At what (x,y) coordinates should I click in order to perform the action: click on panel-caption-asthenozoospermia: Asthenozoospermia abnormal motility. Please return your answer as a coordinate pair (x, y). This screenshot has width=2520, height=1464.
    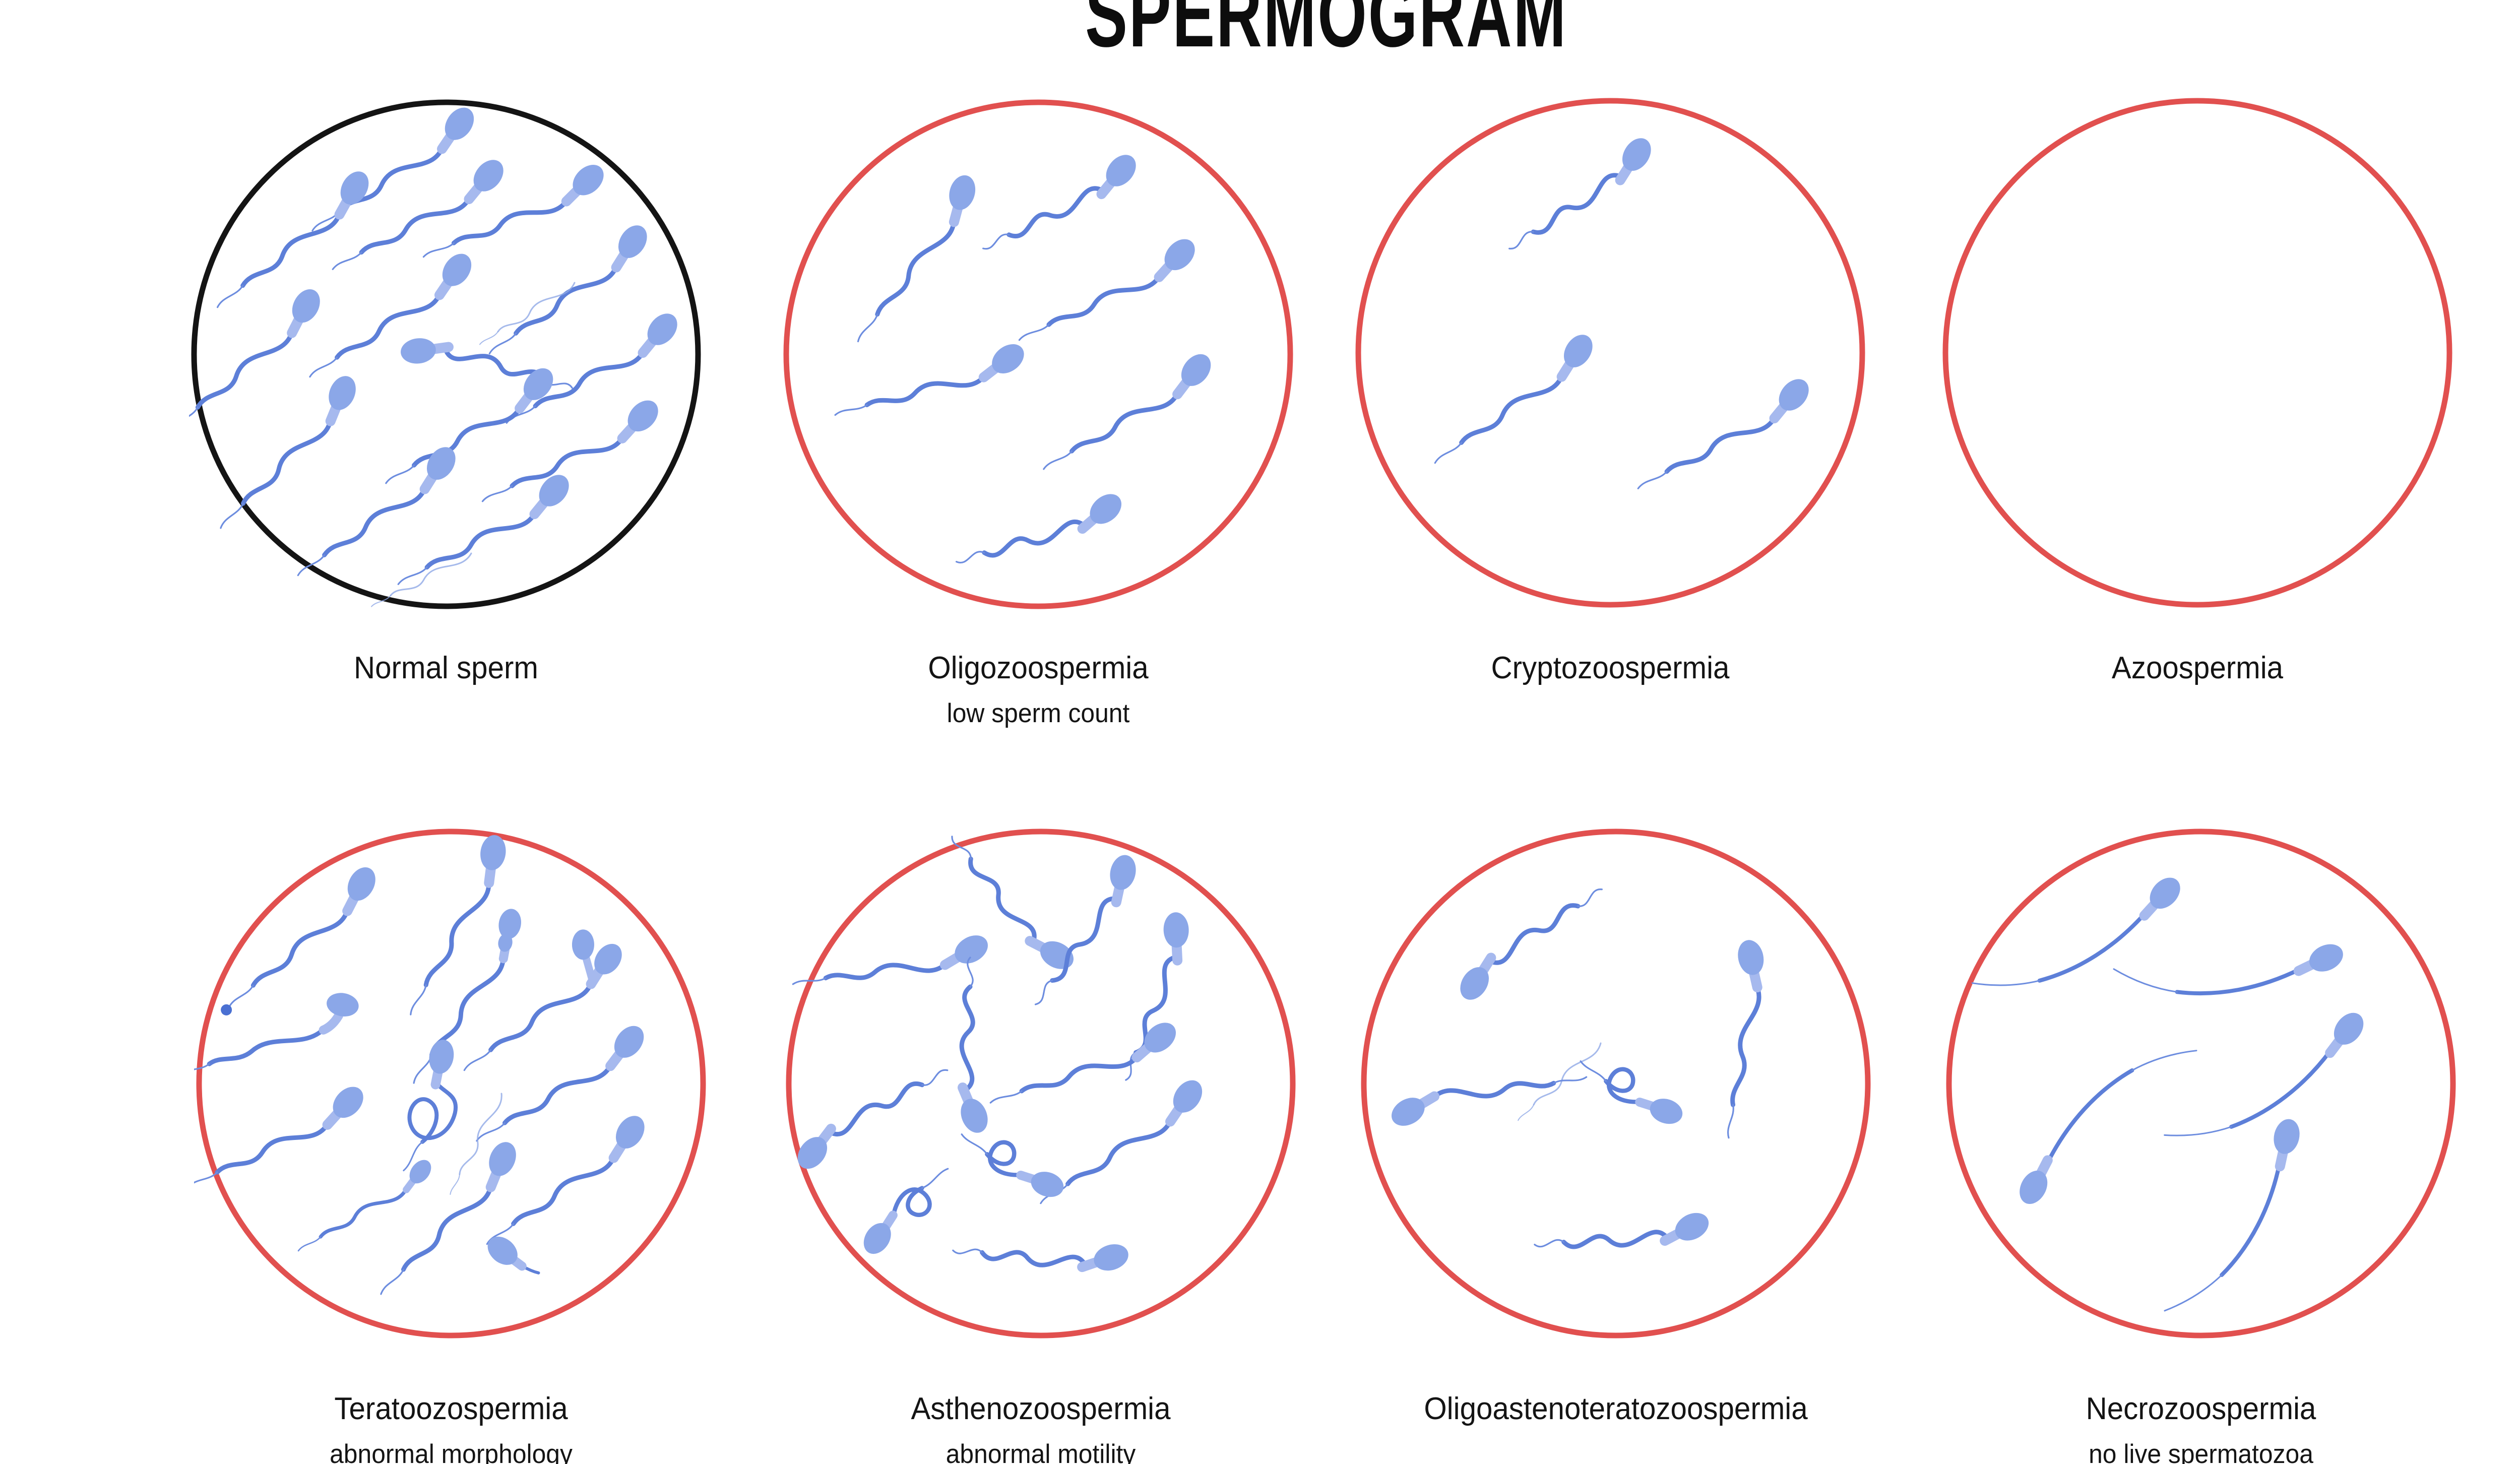
    Looking at the image, I should click on (1041, 1427).